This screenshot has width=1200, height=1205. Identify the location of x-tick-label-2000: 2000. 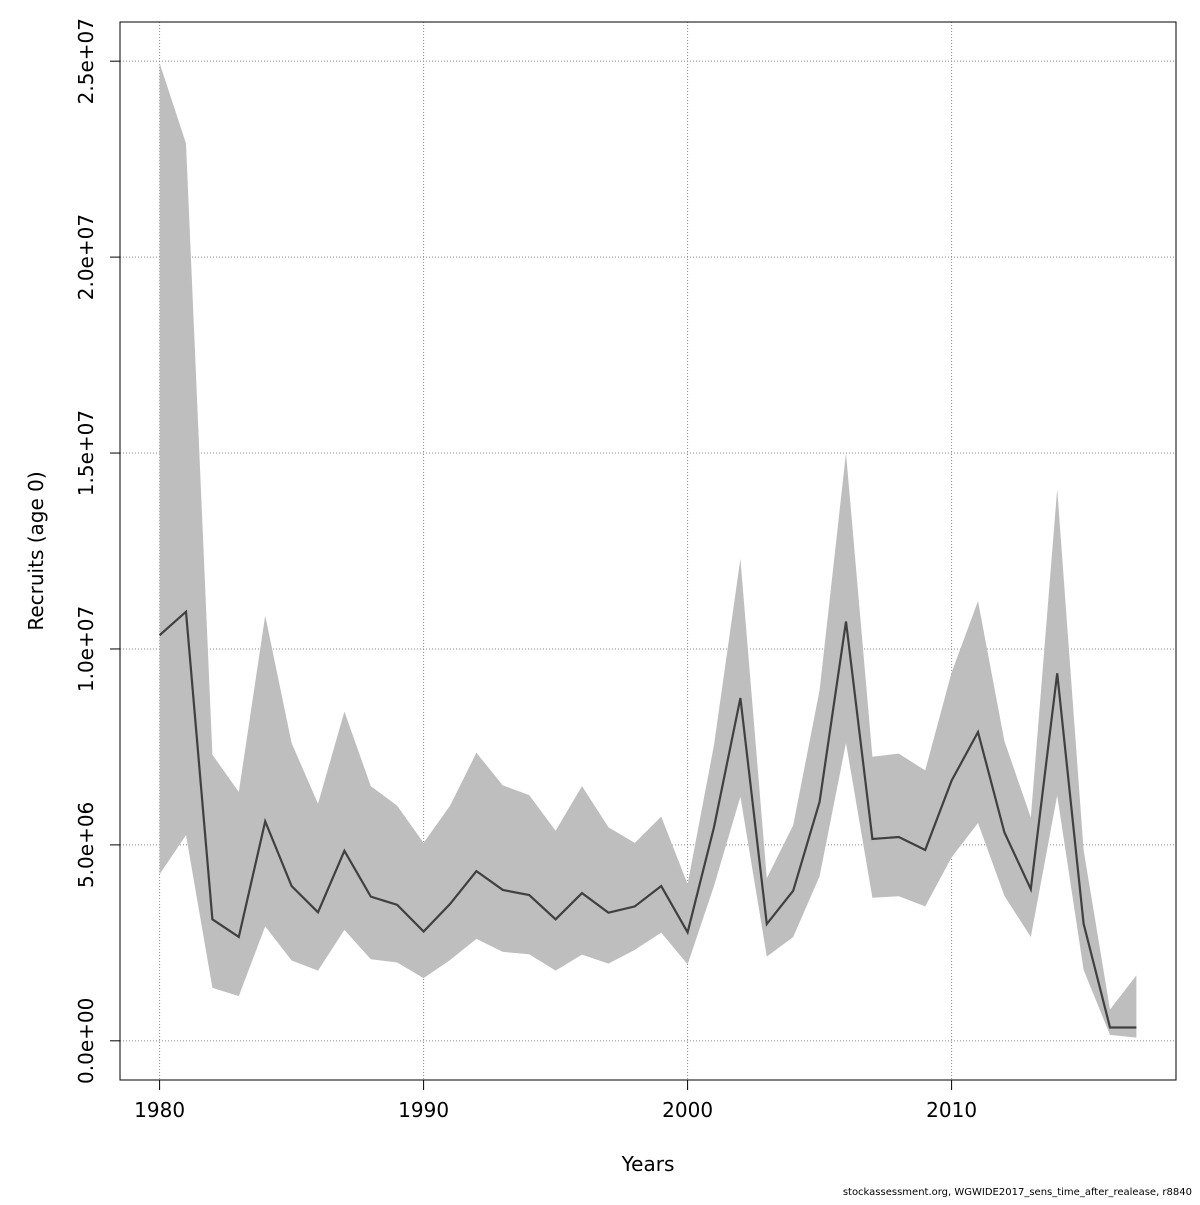
(687, 1110).